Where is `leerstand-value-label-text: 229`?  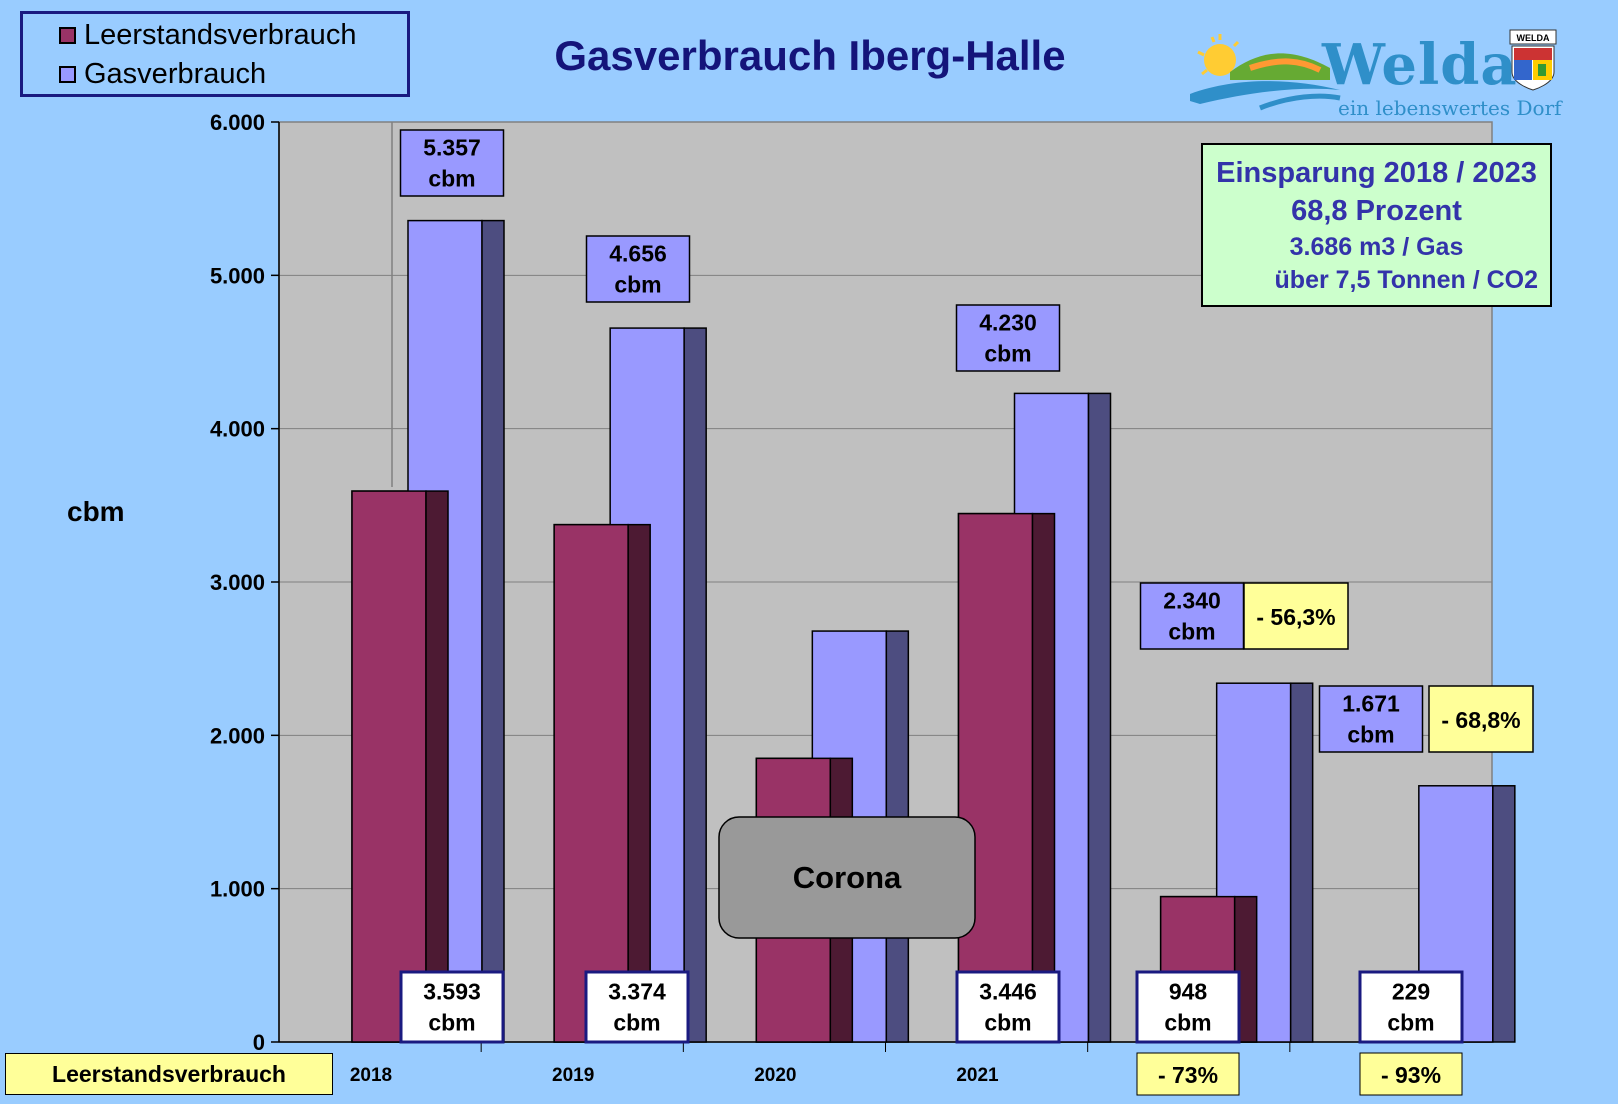
leerstand-value-label-text: 229 is located at coordinates (1411, 992).